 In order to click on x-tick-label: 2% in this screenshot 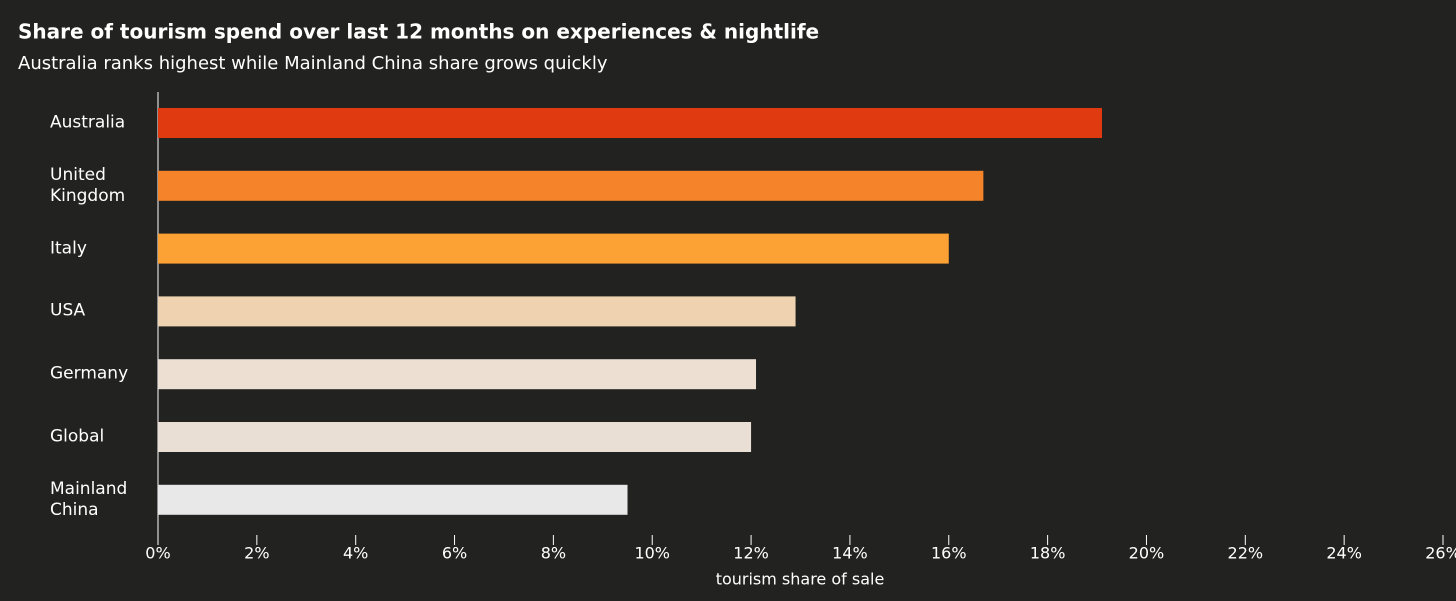, I will do `click(256, 553)`.